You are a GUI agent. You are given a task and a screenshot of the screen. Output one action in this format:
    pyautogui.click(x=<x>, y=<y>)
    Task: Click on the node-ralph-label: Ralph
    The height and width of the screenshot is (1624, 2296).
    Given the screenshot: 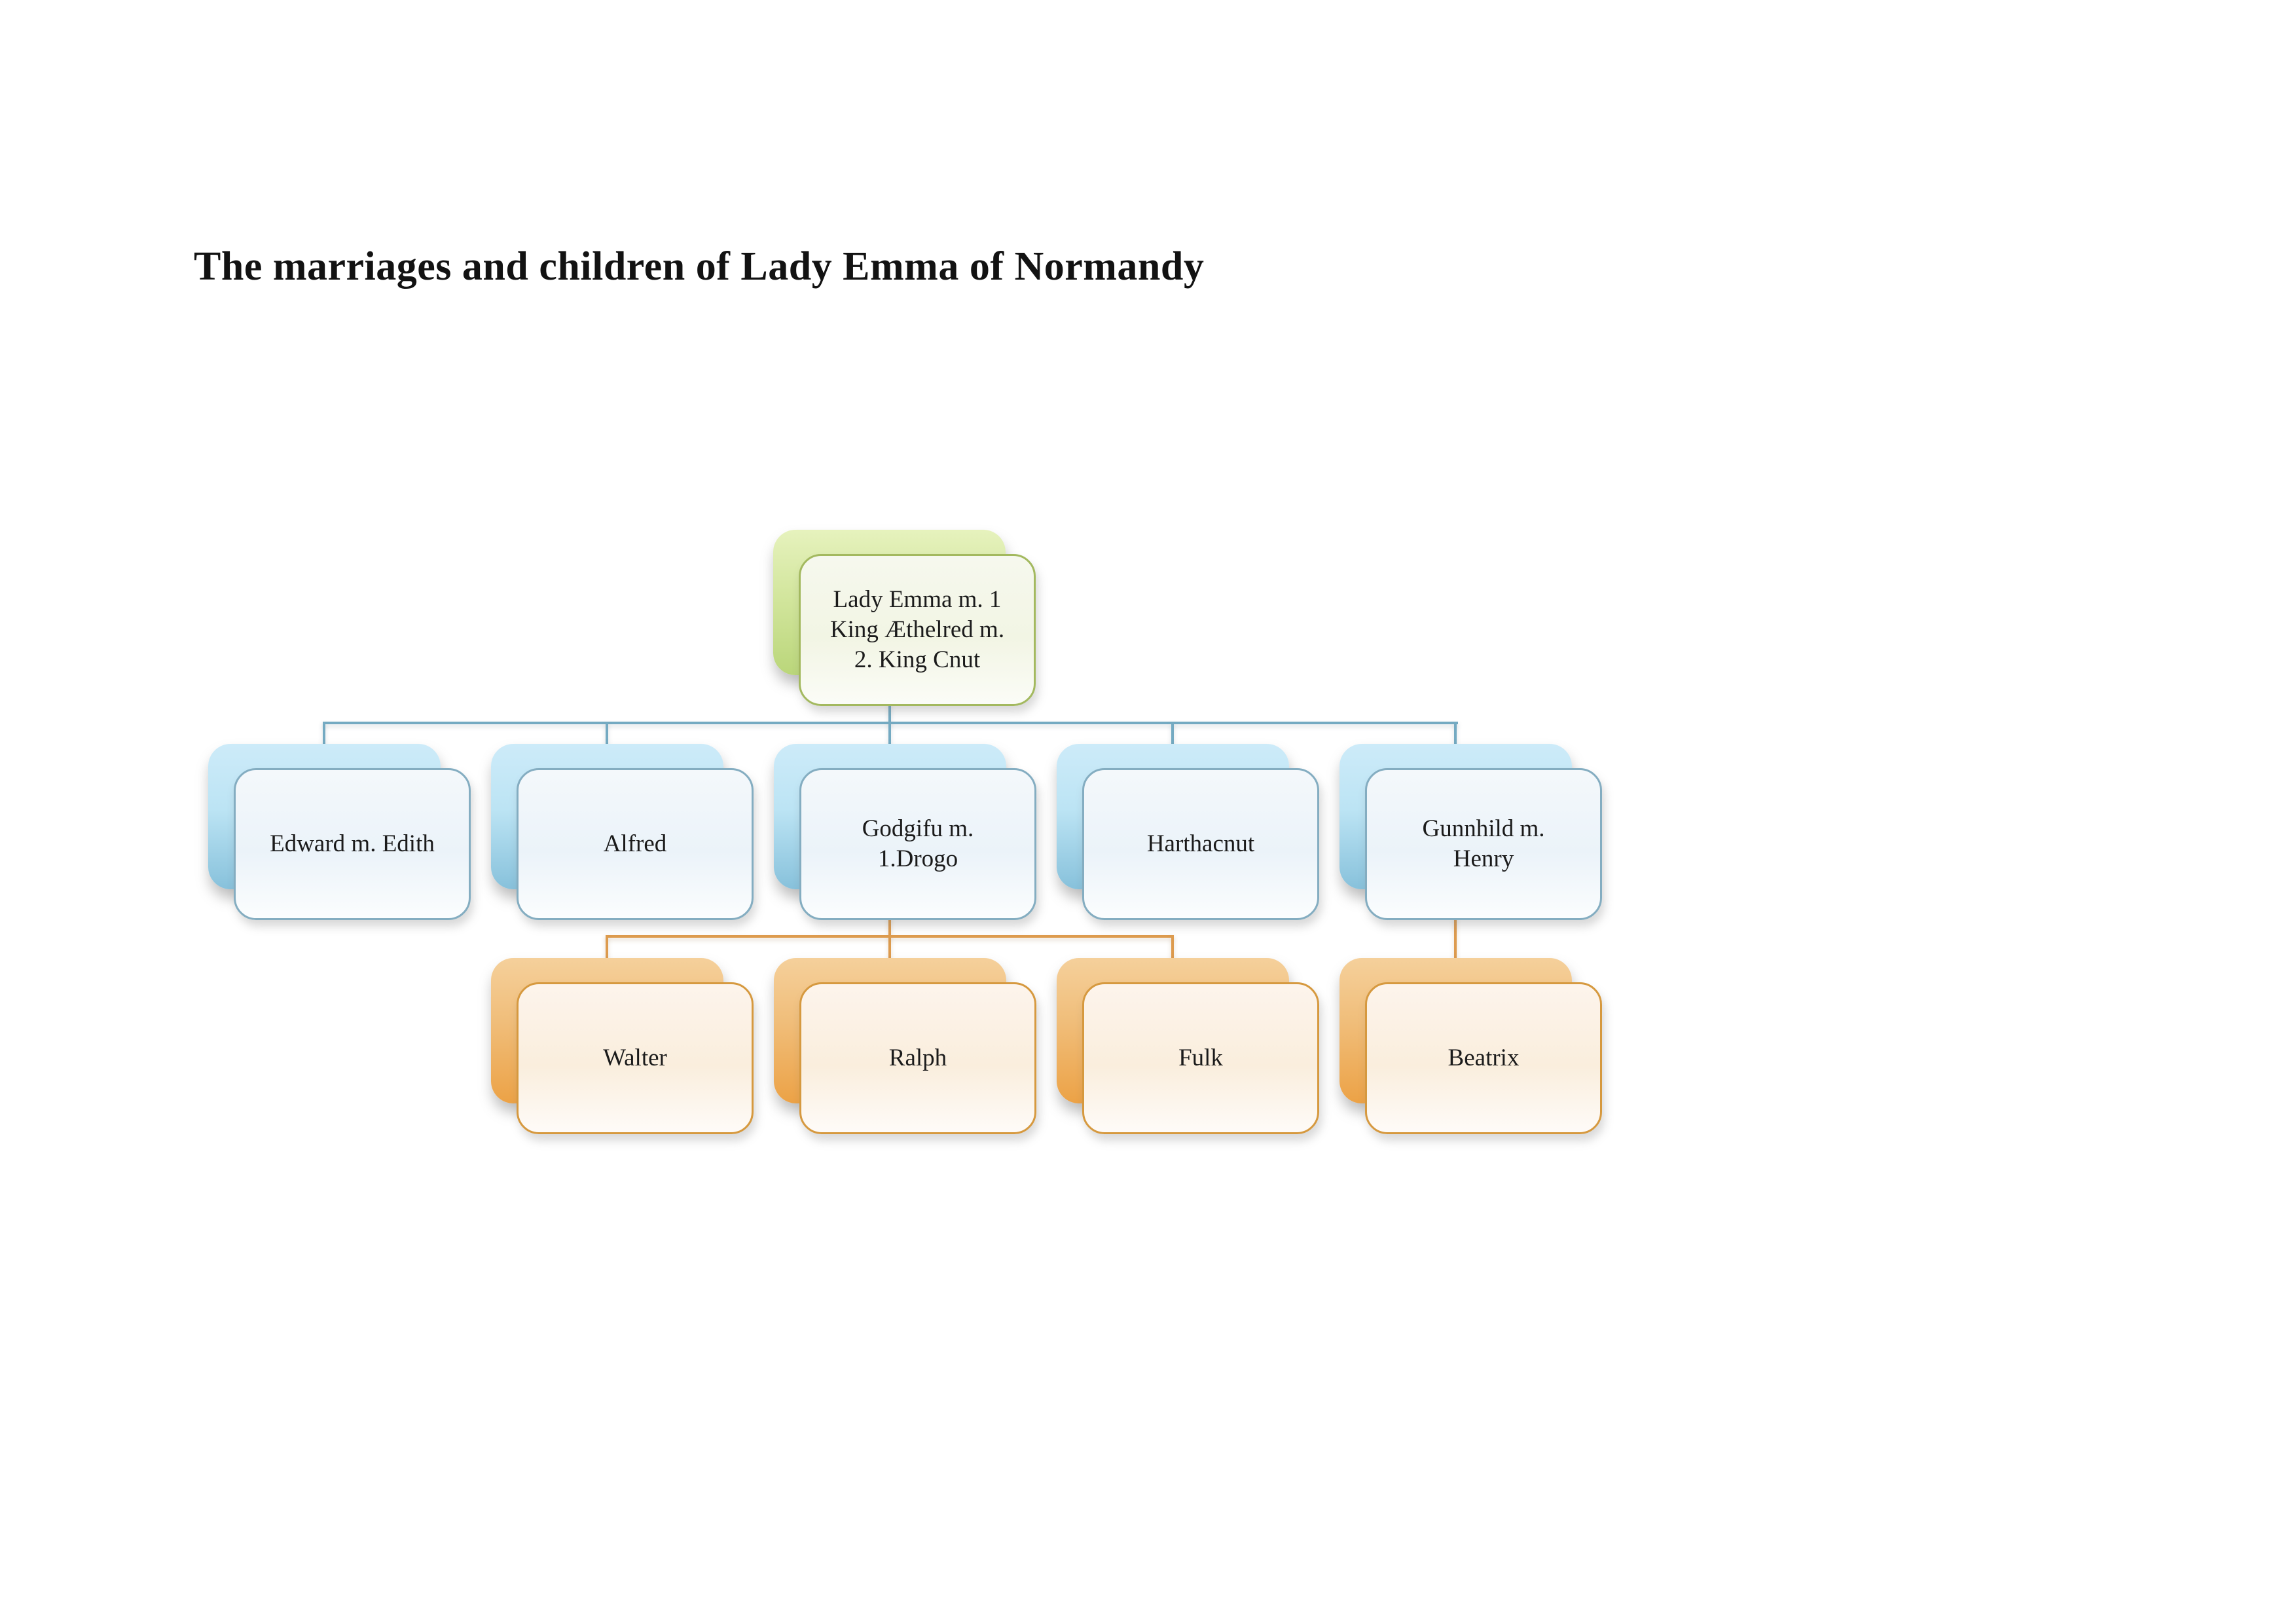 What is the action you would take?
    pyautogui.click(x=917, y=1058)
    